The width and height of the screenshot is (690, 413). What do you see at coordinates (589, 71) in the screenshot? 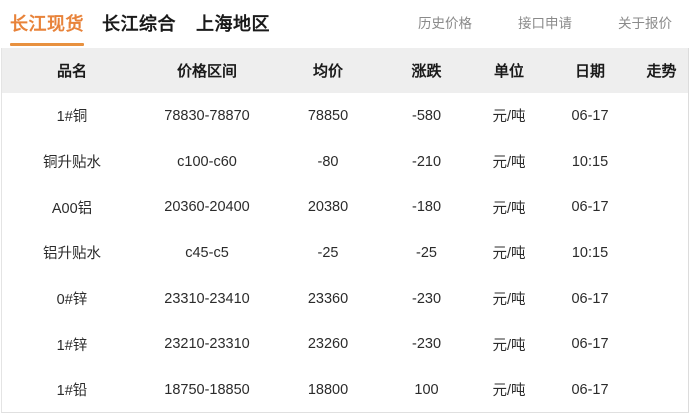
I see `column-header-date: 日期` at bounding box center [589, 71].